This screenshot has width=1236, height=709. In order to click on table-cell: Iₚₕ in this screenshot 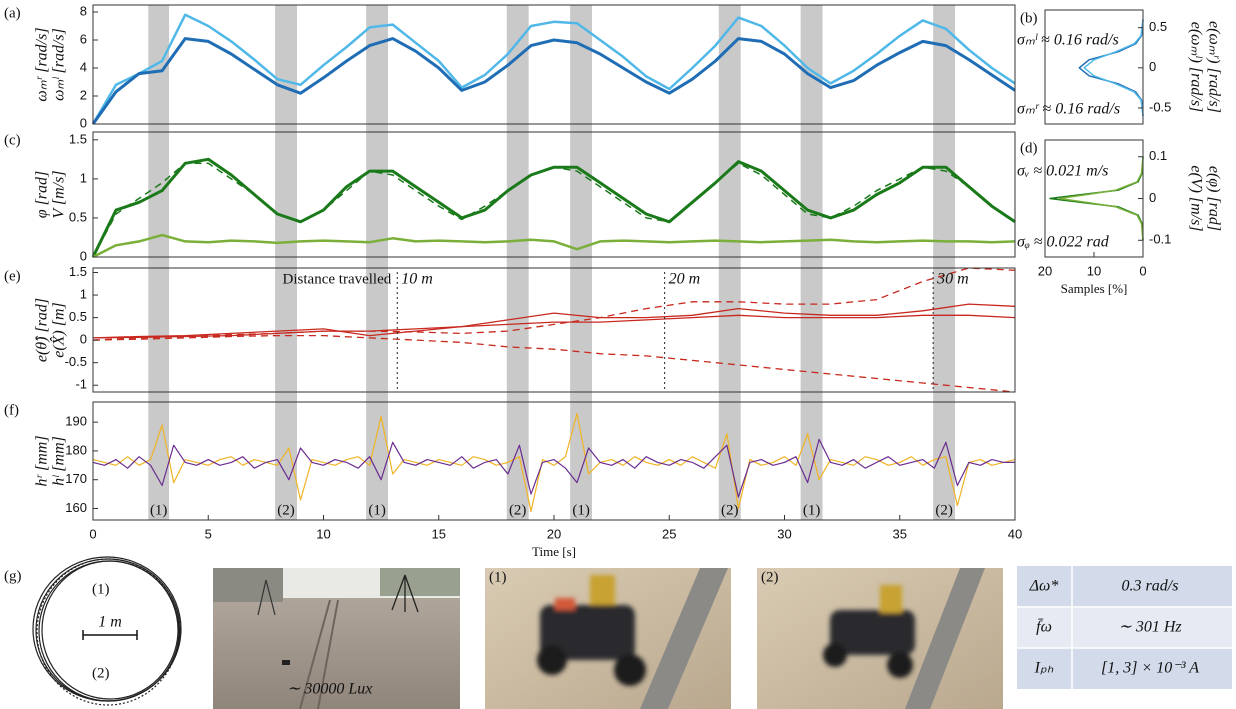, I will do `click(1044, 668)`.